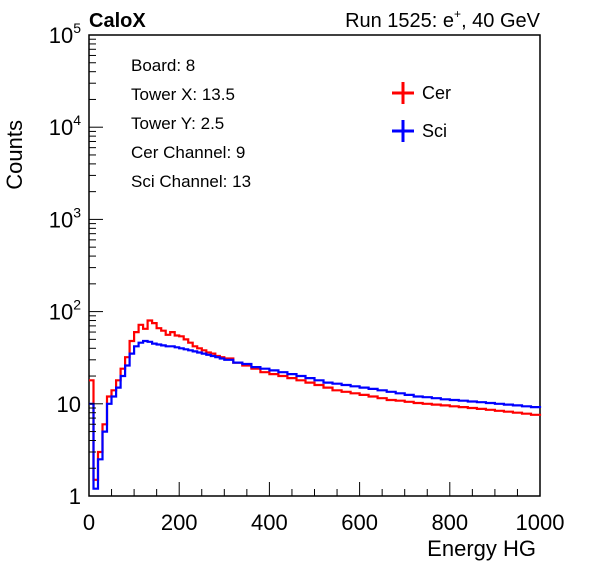 The image size is (596, 572). I want to click on x-axis-title: Energy HG, so click(481, 548).